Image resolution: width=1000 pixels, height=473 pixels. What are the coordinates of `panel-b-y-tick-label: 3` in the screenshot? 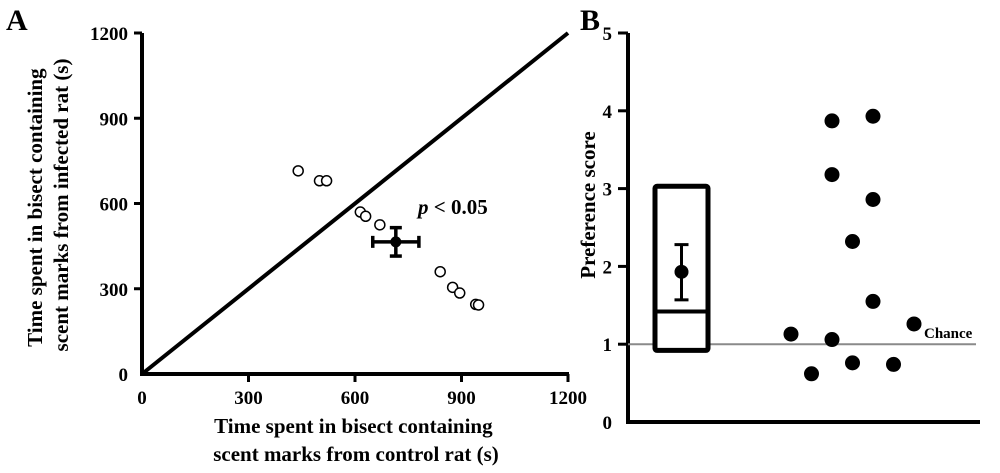 It's located at (608, 190).